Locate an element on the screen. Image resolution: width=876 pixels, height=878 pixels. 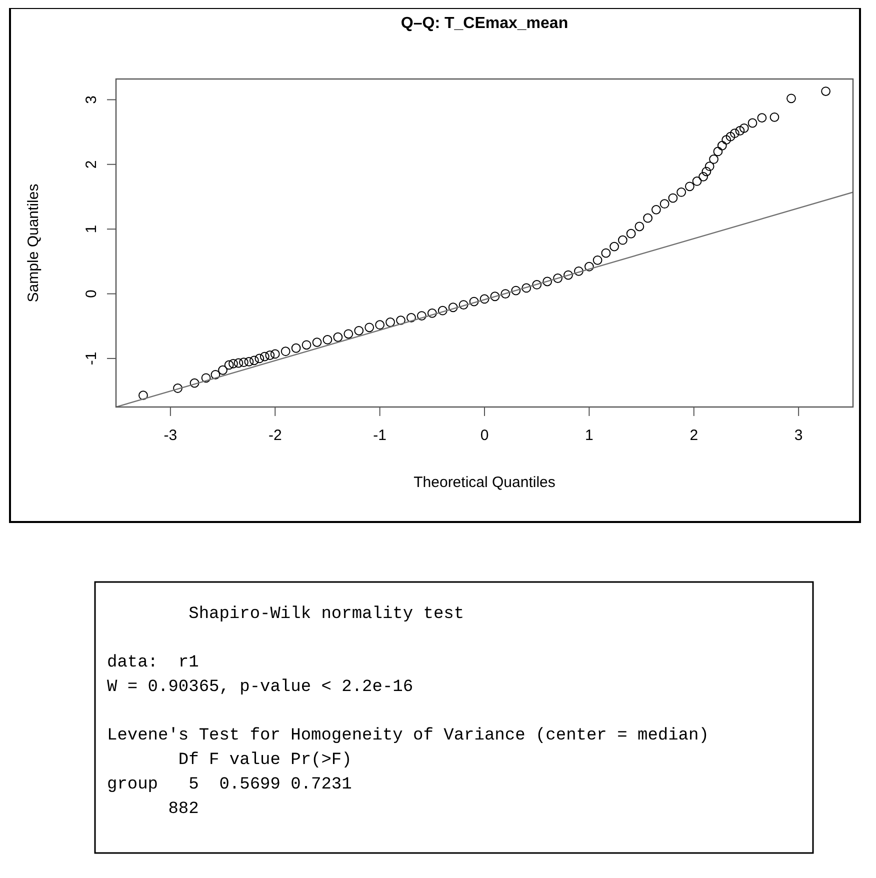
x-tick-label: -1 is located at coordinates (379, 435).